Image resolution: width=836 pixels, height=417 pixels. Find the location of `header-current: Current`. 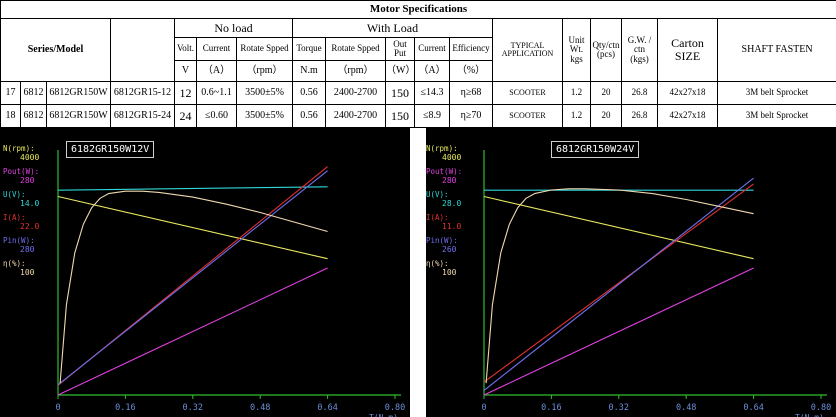

header-current: Current is located at coordinates (432, 49).